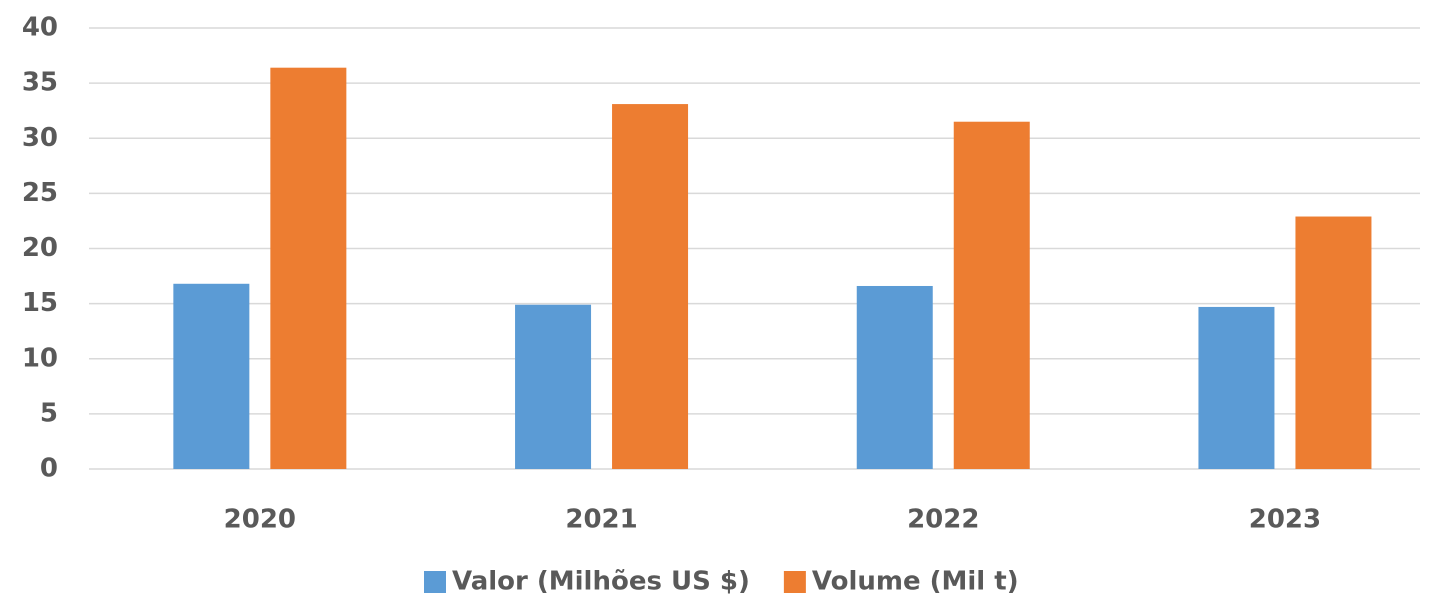 The height and width of the screenshot is (604, 1436). Describe the element at coordinates (601, 520) in the screenshot. I see `x-tick-label: 2021` at that location.